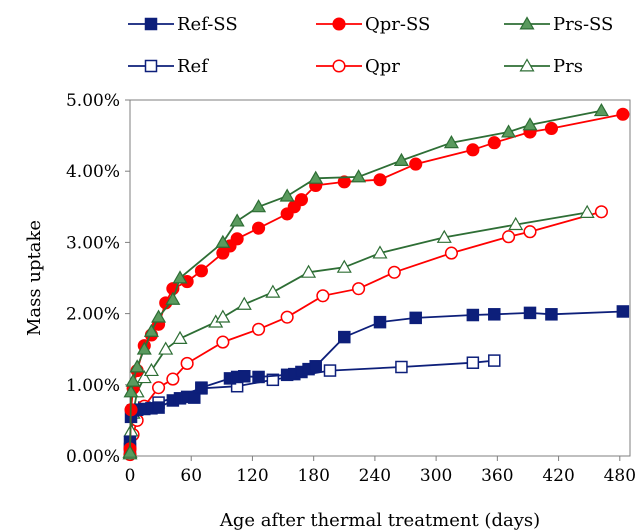 The width and height of the screenshot is (635, 531). I want to click on x-tick-label: 300, so click(436, 476).